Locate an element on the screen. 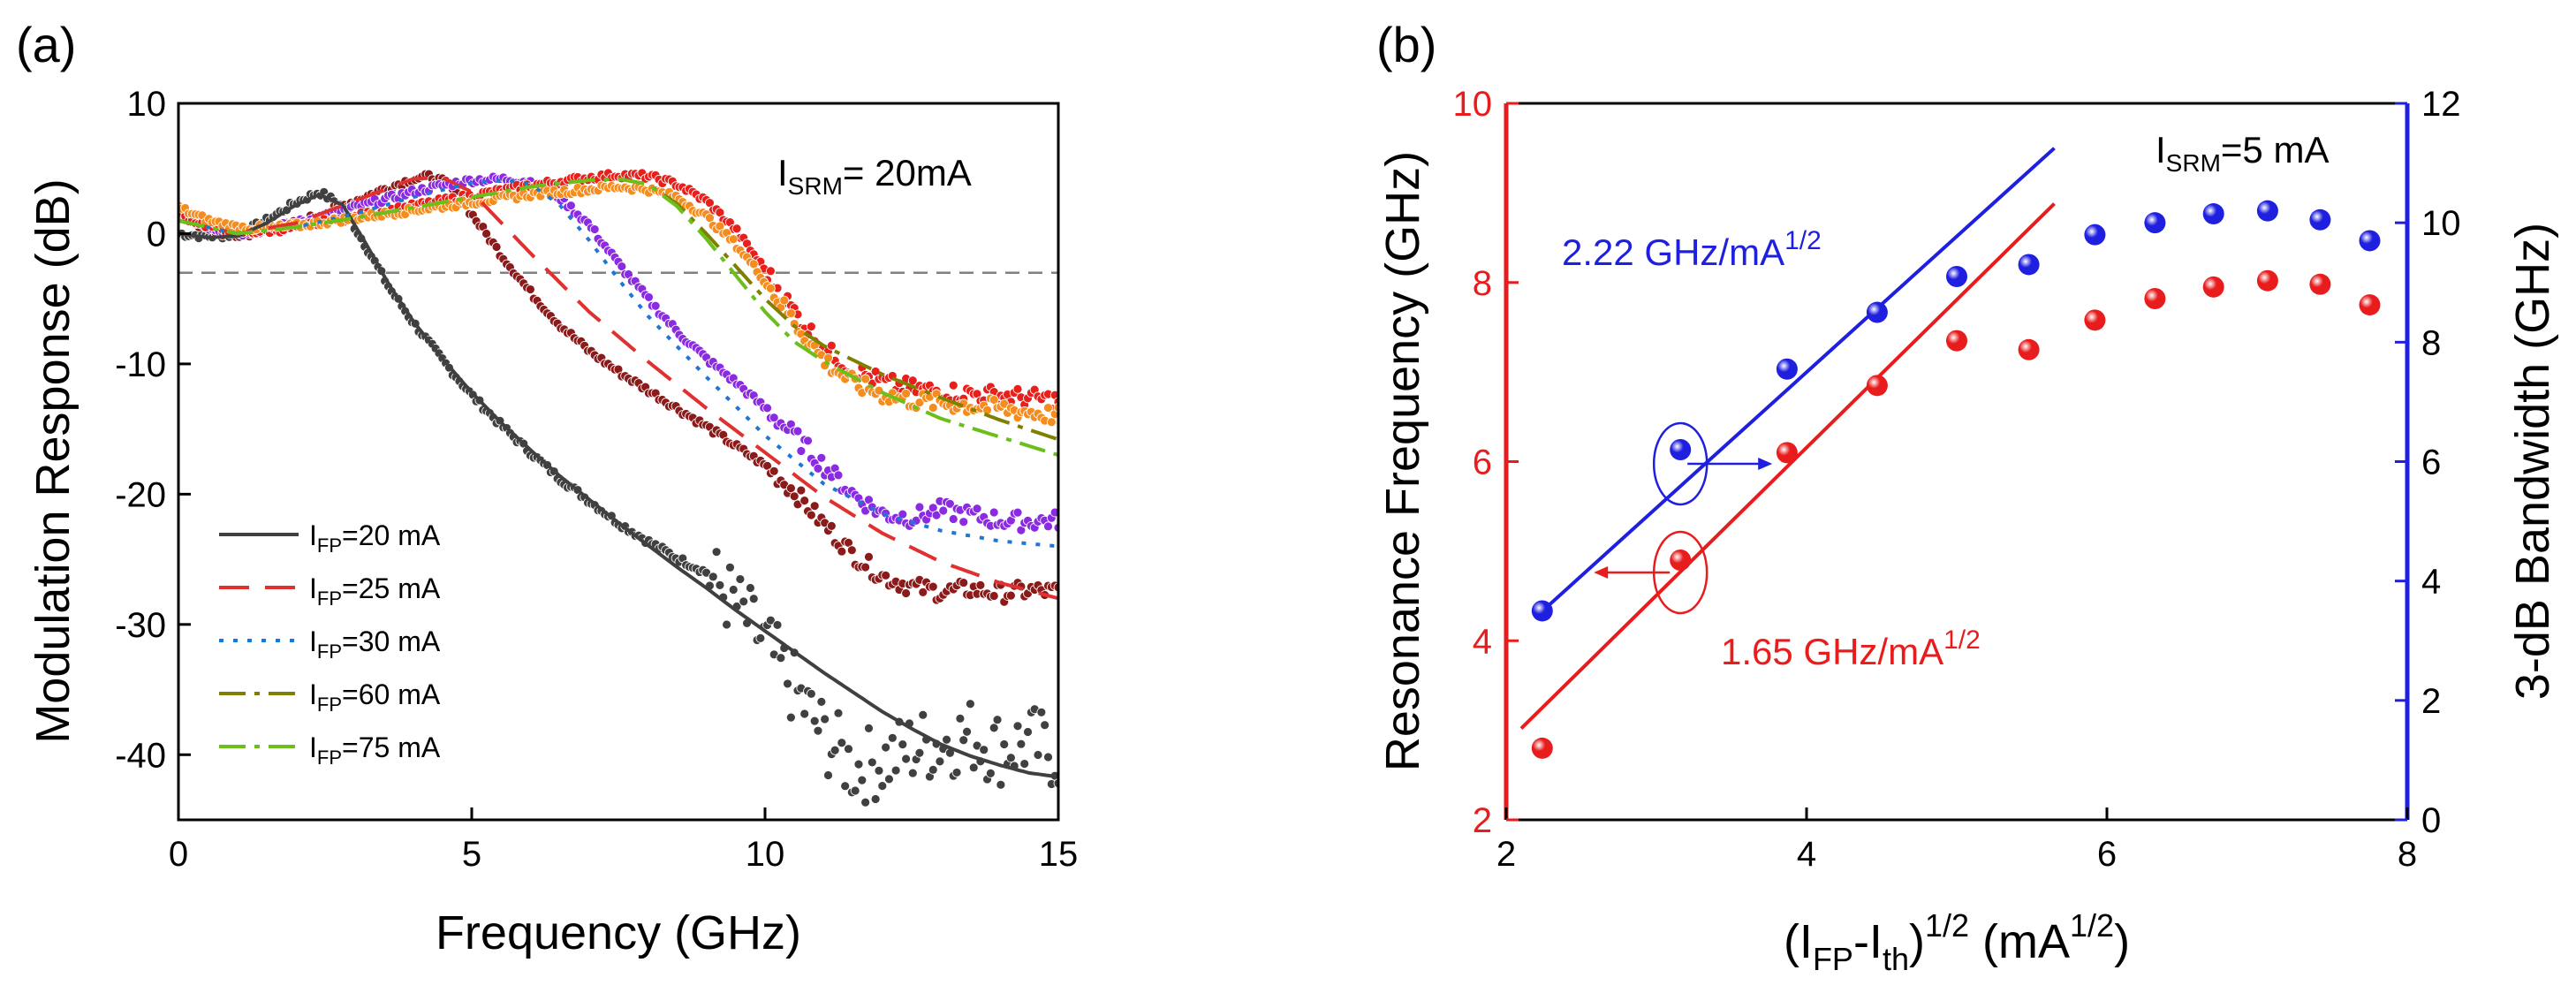 Image resolution: width=2576 pixels, height=993 pixels. panel-a-label: (a) is located at coordinates (46, 44).